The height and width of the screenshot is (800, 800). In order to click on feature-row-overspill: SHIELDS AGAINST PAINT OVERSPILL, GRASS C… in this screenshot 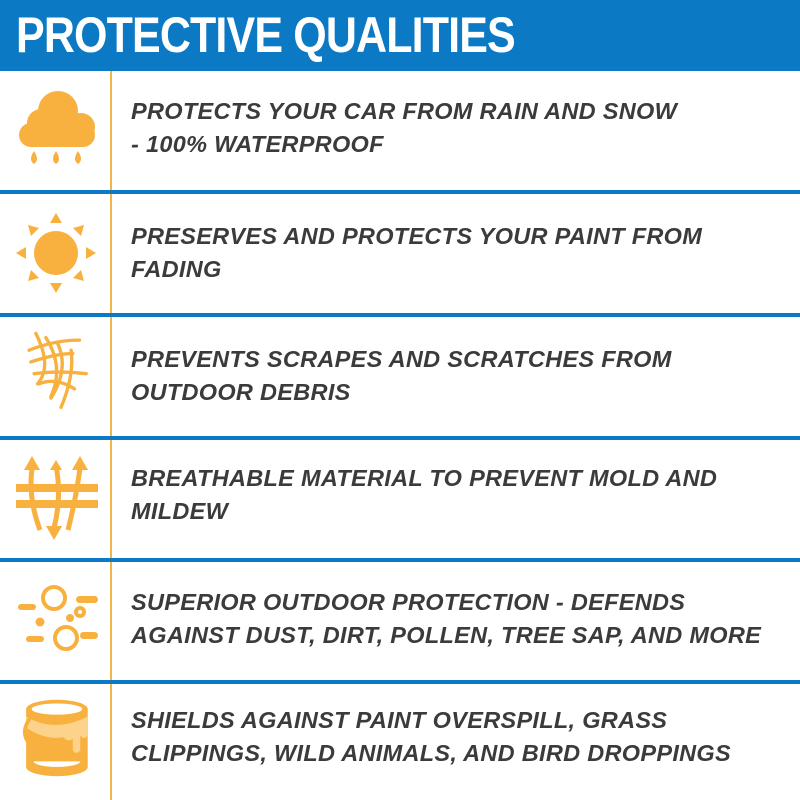, I will do `click(400, 742)`.